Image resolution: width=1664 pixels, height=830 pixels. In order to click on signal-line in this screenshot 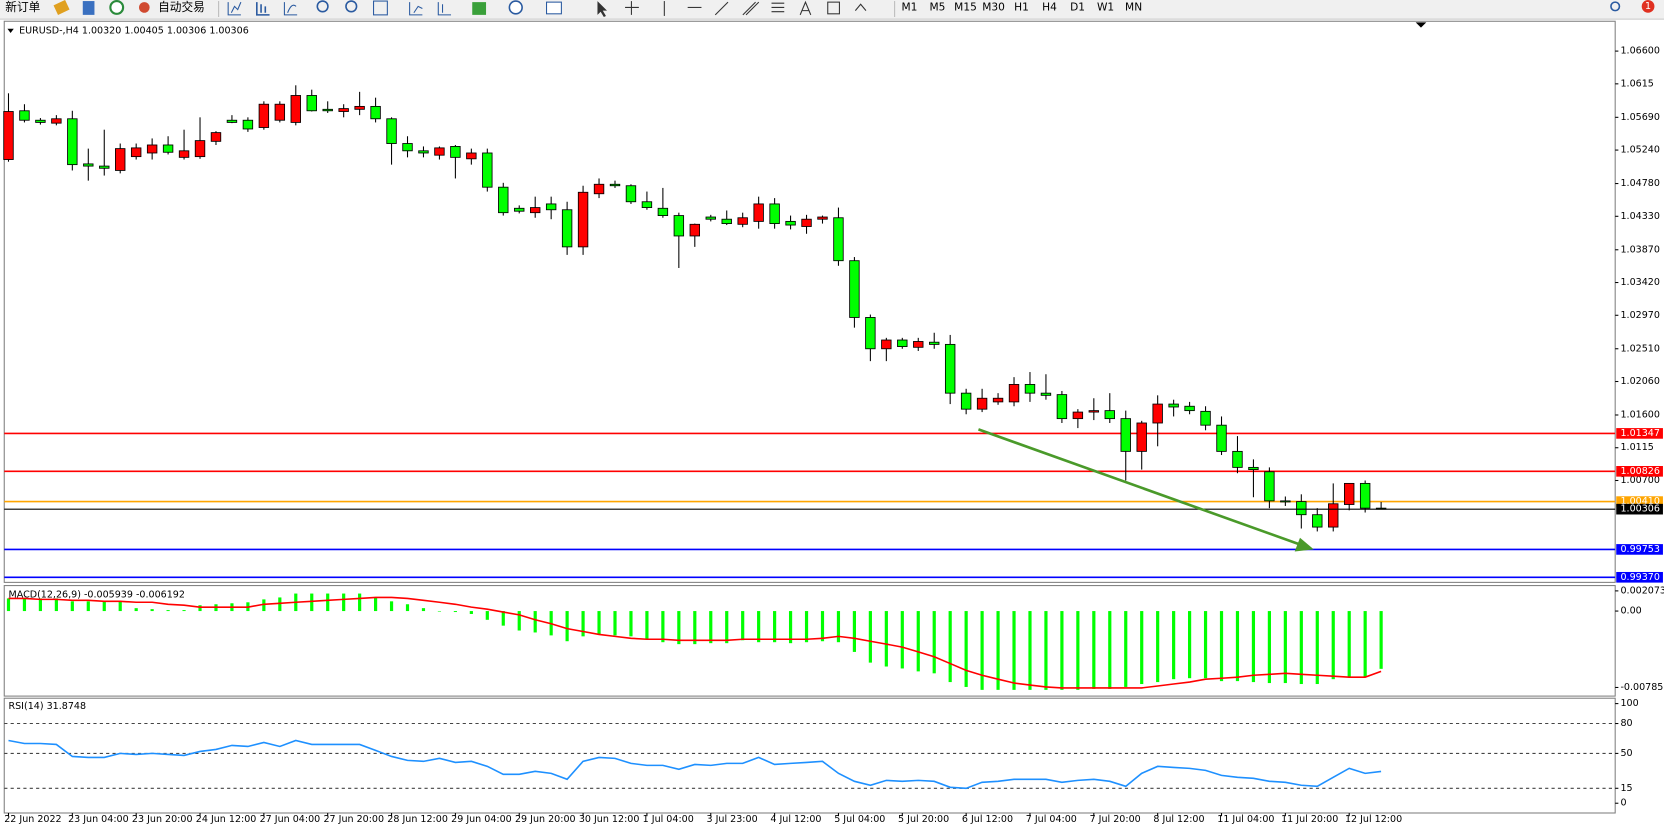, I will do `click(695, 642)`.